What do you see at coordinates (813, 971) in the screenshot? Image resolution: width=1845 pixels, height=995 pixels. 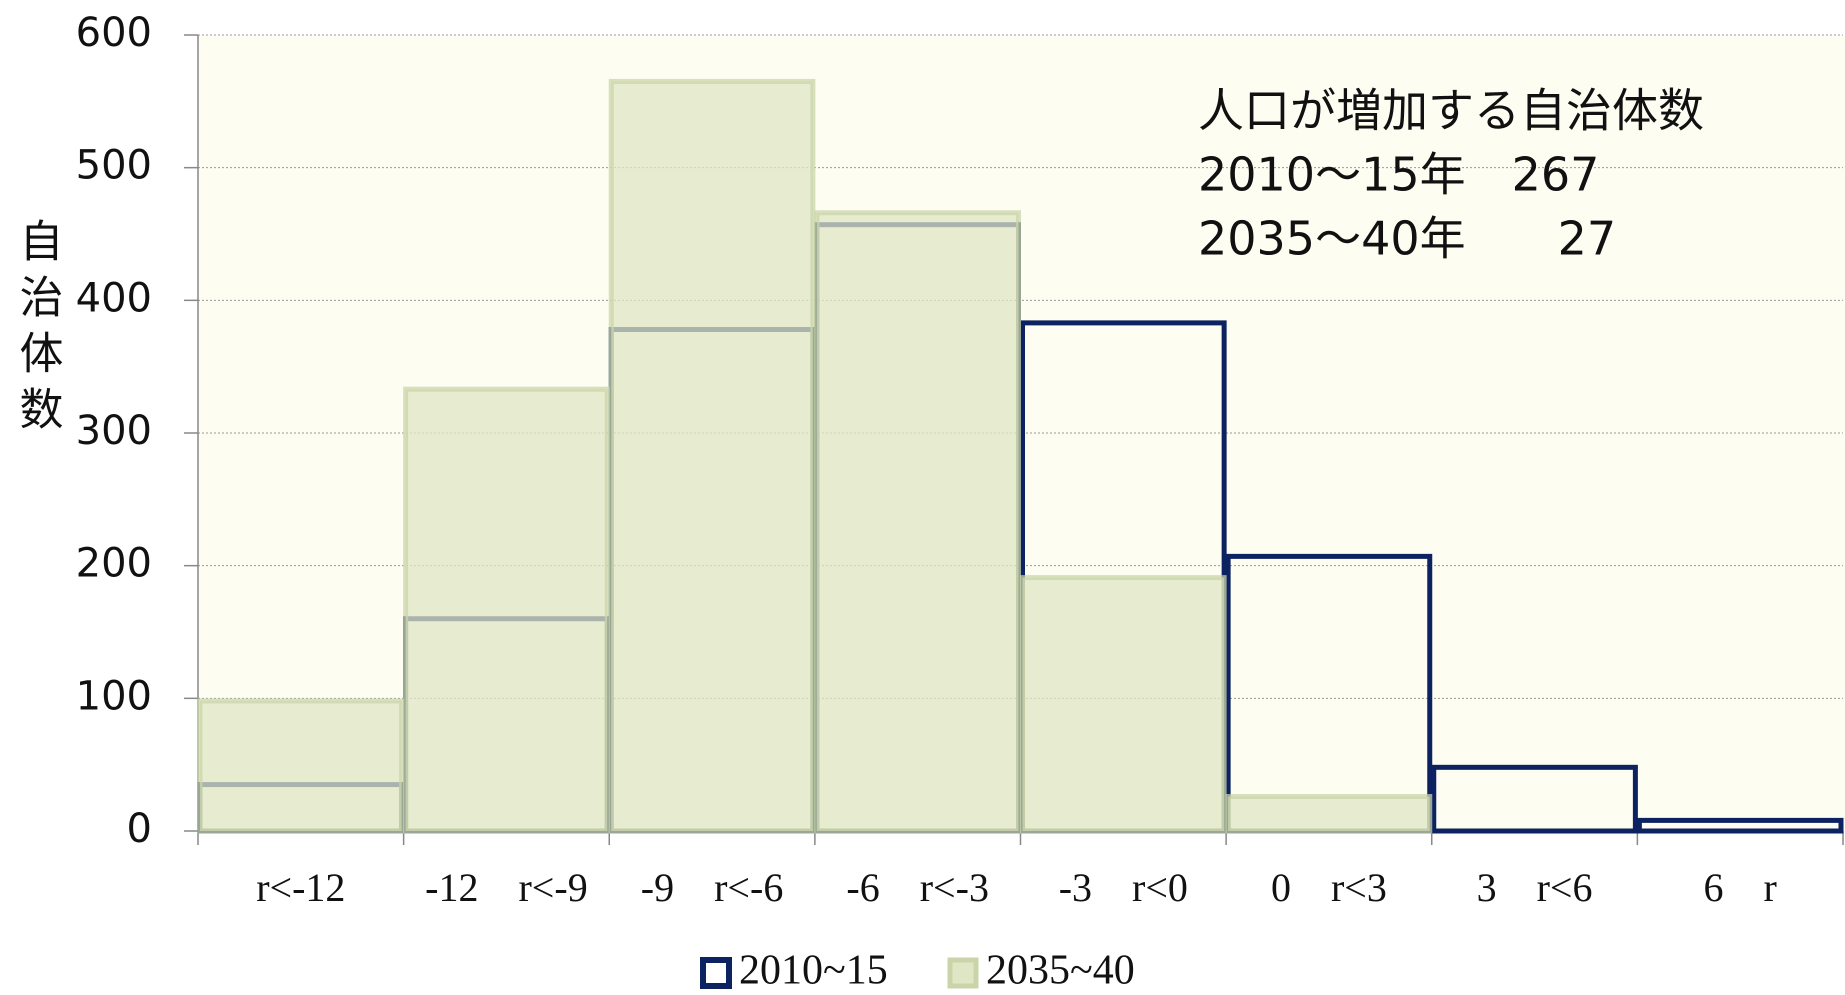 I see `legend-label: 2010~15` at bounding box center [813, 971].